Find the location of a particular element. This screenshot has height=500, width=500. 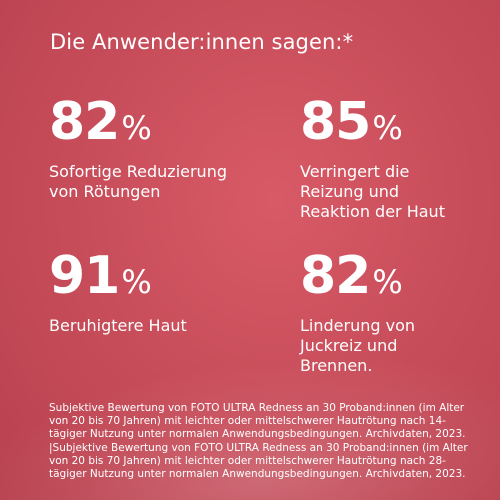

stat-figure: 85% is located at coordinates (400, 125).